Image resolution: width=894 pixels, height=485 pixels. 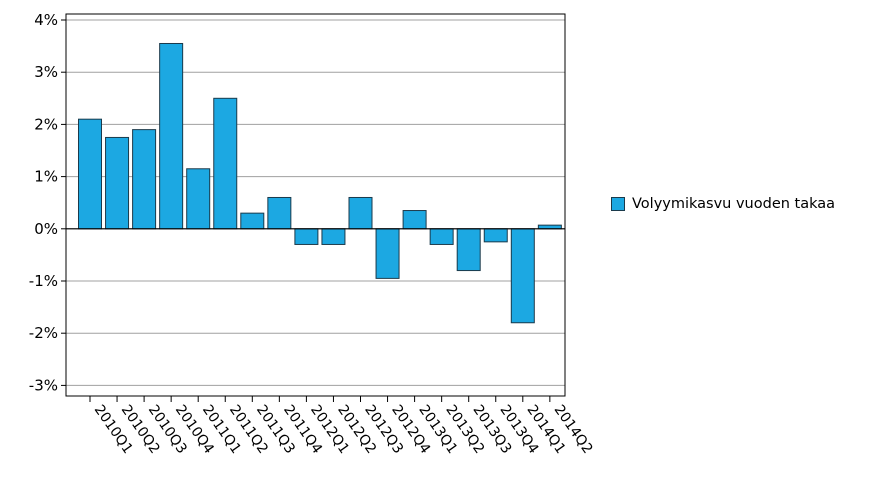 I want to click on bar-2011Q1, so click(x=198, y=199).